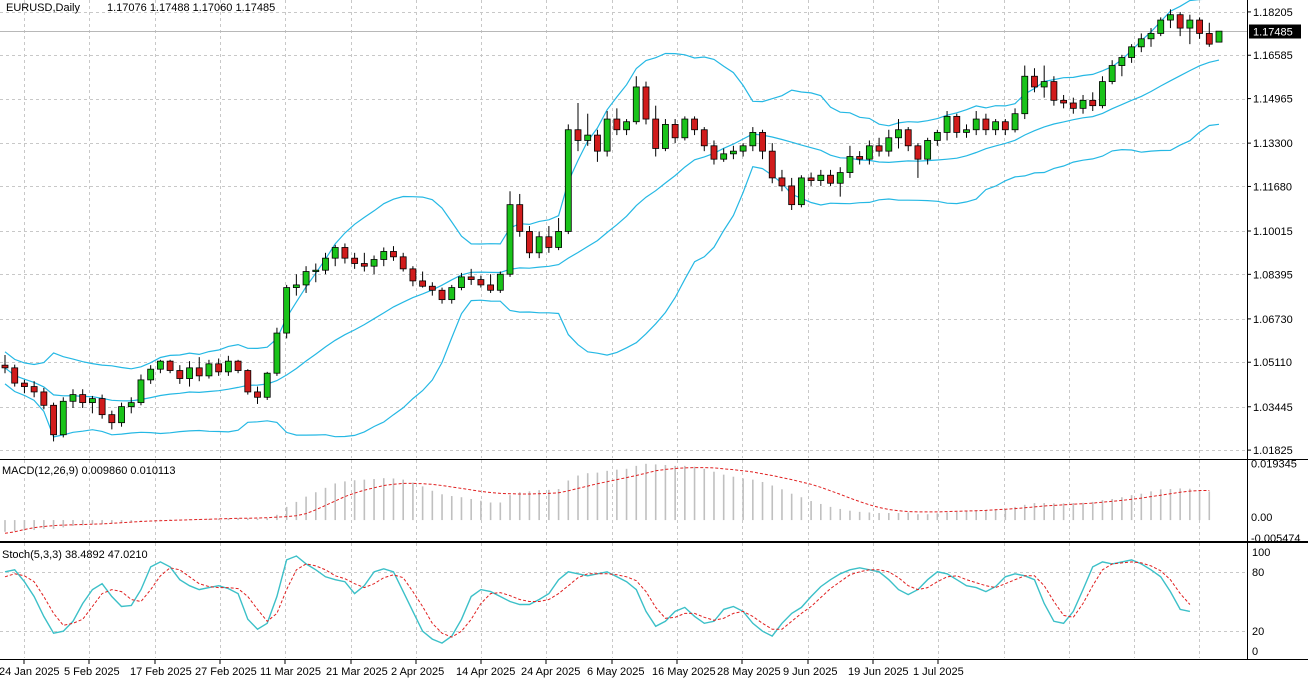 This screenshot has height=685, width=1308. I want to click on macd-label: MACD(12,26,9) 0.009860 0.010113, so click(88, 471).